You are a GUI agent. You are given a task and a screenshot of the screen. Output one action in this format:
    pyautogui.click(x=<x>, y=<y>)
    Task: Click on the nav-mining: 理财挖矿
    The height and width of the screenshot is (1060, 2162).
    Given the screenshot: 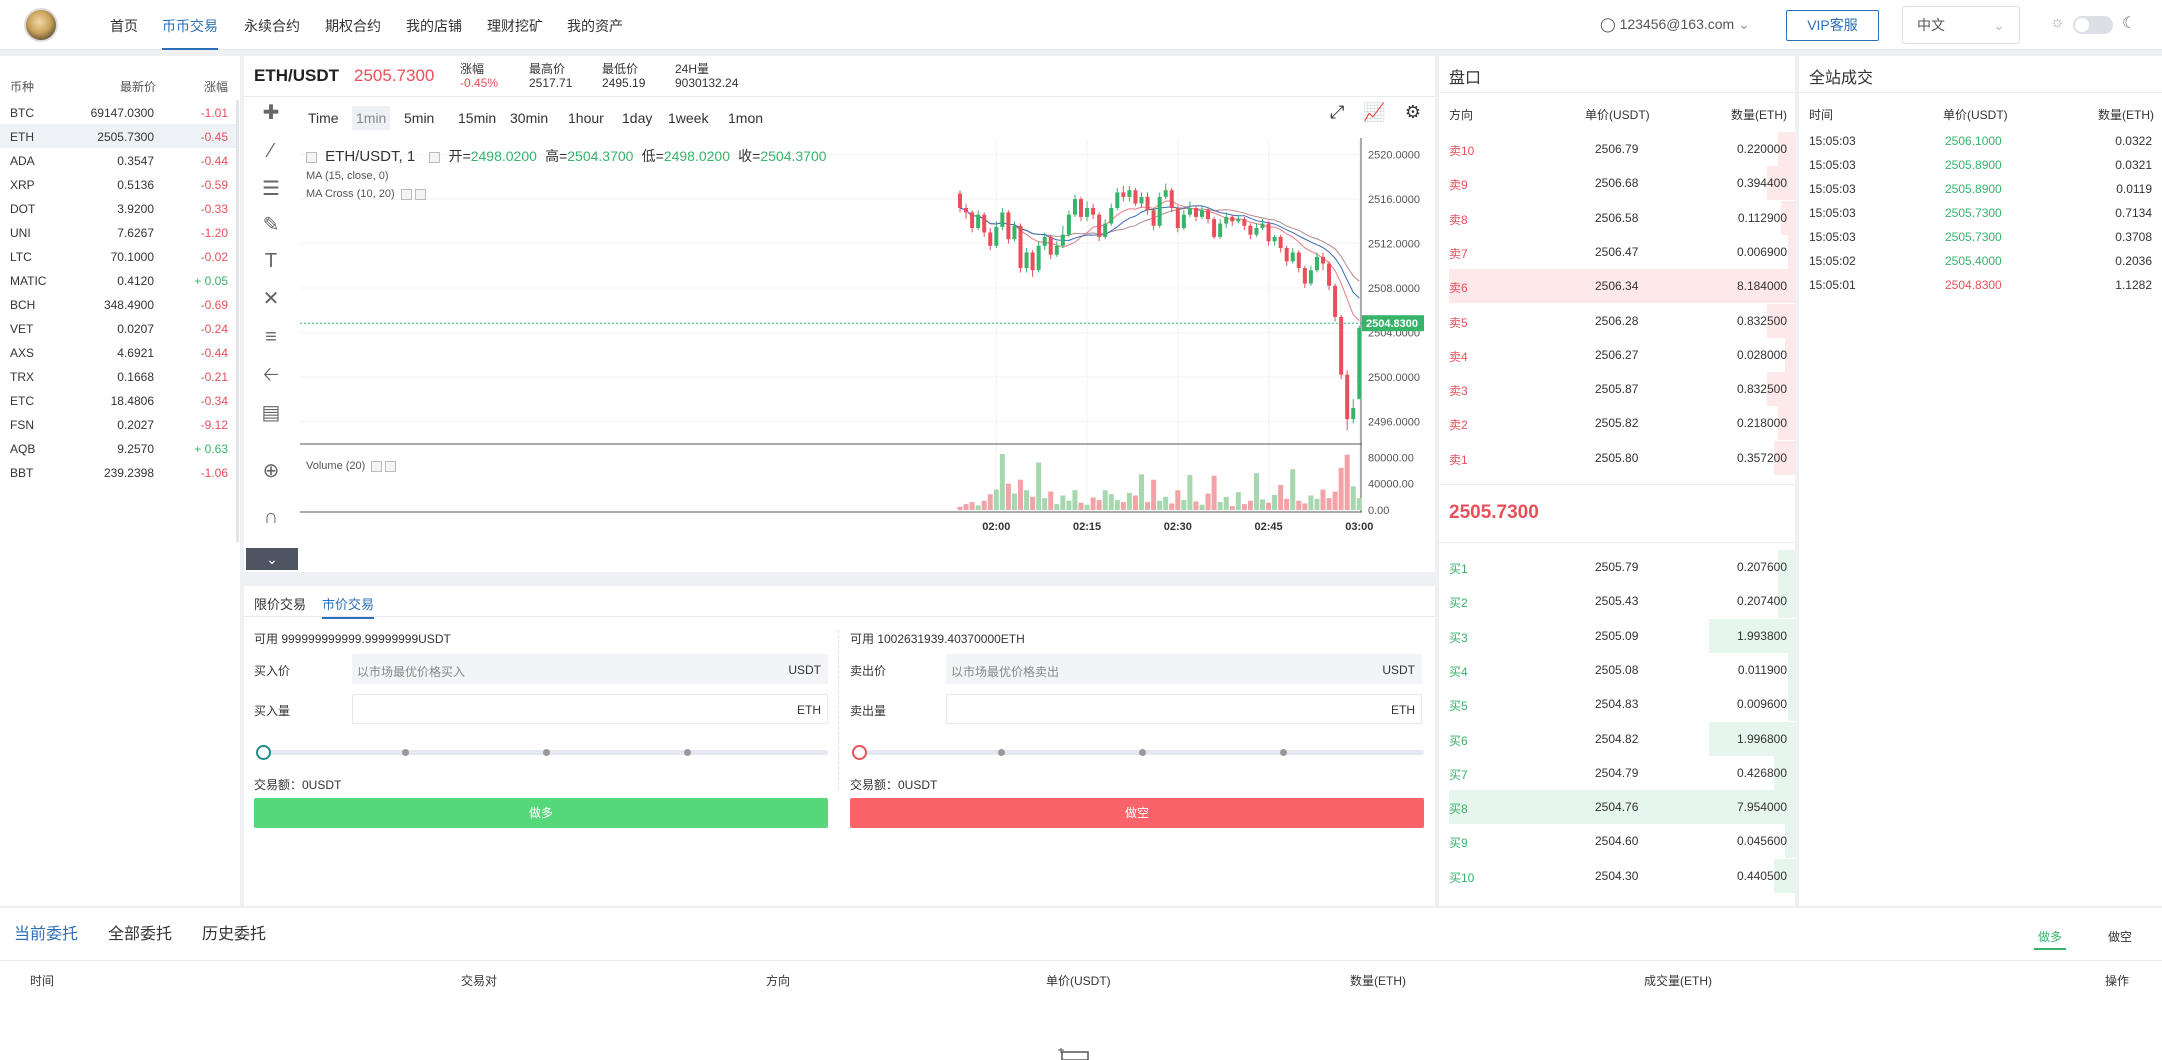 What is the action you would take?
    pyautogui.click(x=515, y=26)
    